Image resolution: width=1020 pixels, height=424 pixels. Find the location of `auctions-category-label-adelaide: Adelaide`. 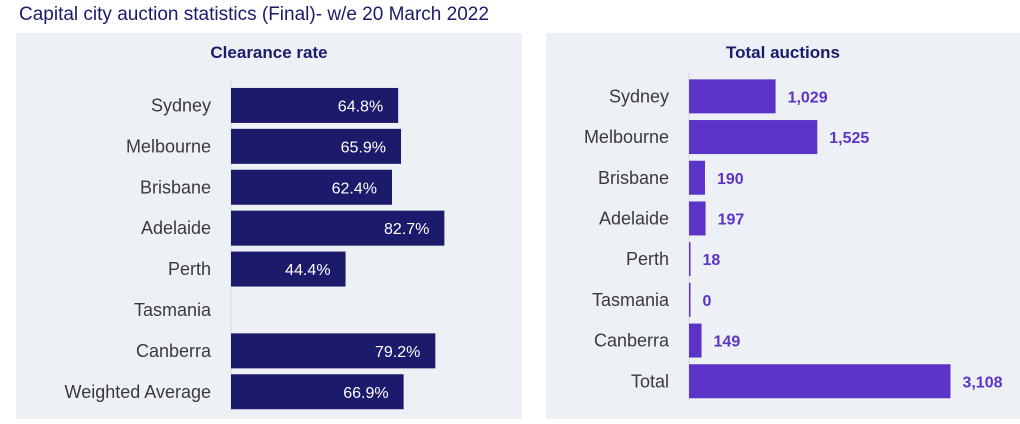

auctions-category-label-adelaide: Adelaide is located at coordinates (634, 218).